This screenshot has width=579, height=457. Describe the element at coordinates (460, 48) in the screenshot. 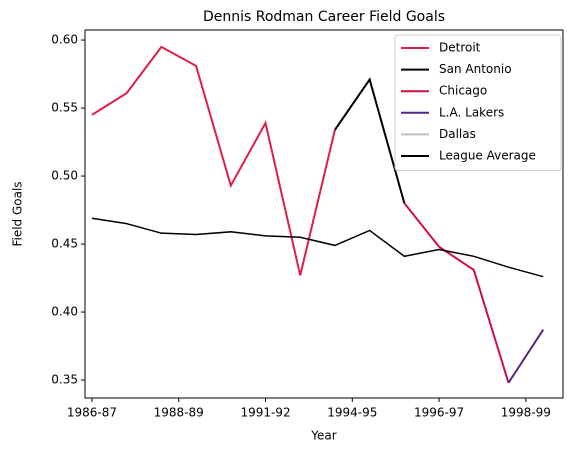

I see `legend-label: Detroit` at that location.